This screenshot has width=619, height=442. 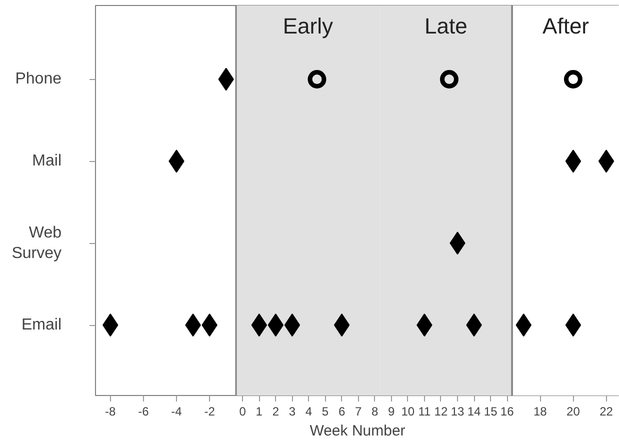 I want to click on x-tick-label: 5, so click(x=325, y=411).